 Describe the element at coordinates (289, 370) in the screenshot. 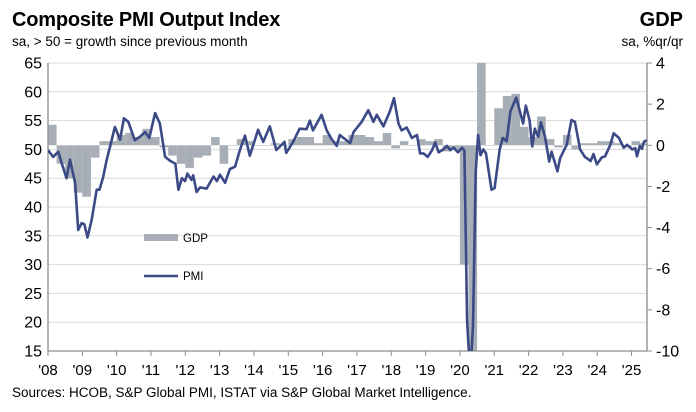

I see `x-tick-label: '15` at that location.